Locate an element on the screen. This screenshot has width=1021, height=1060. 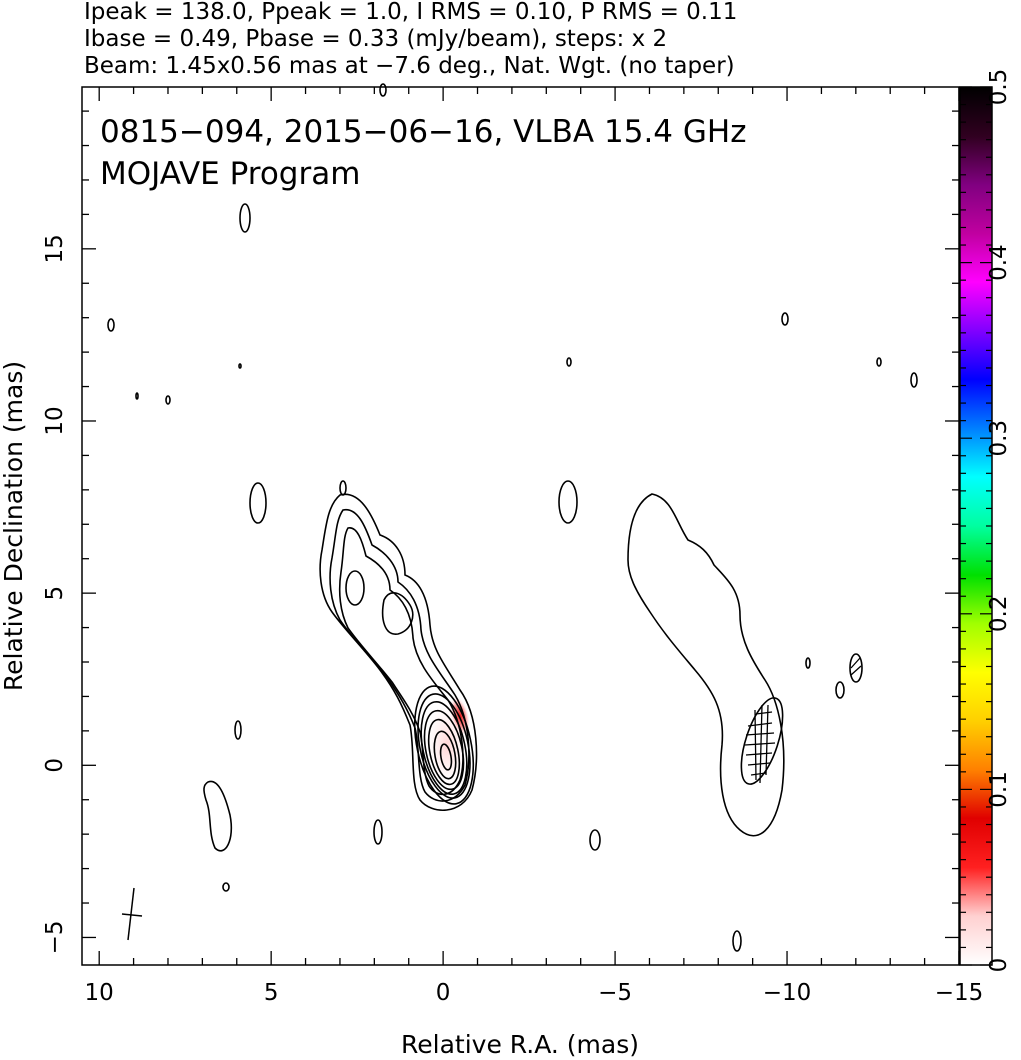
x-tick-label: 10 is located at coordinates (99, 993).